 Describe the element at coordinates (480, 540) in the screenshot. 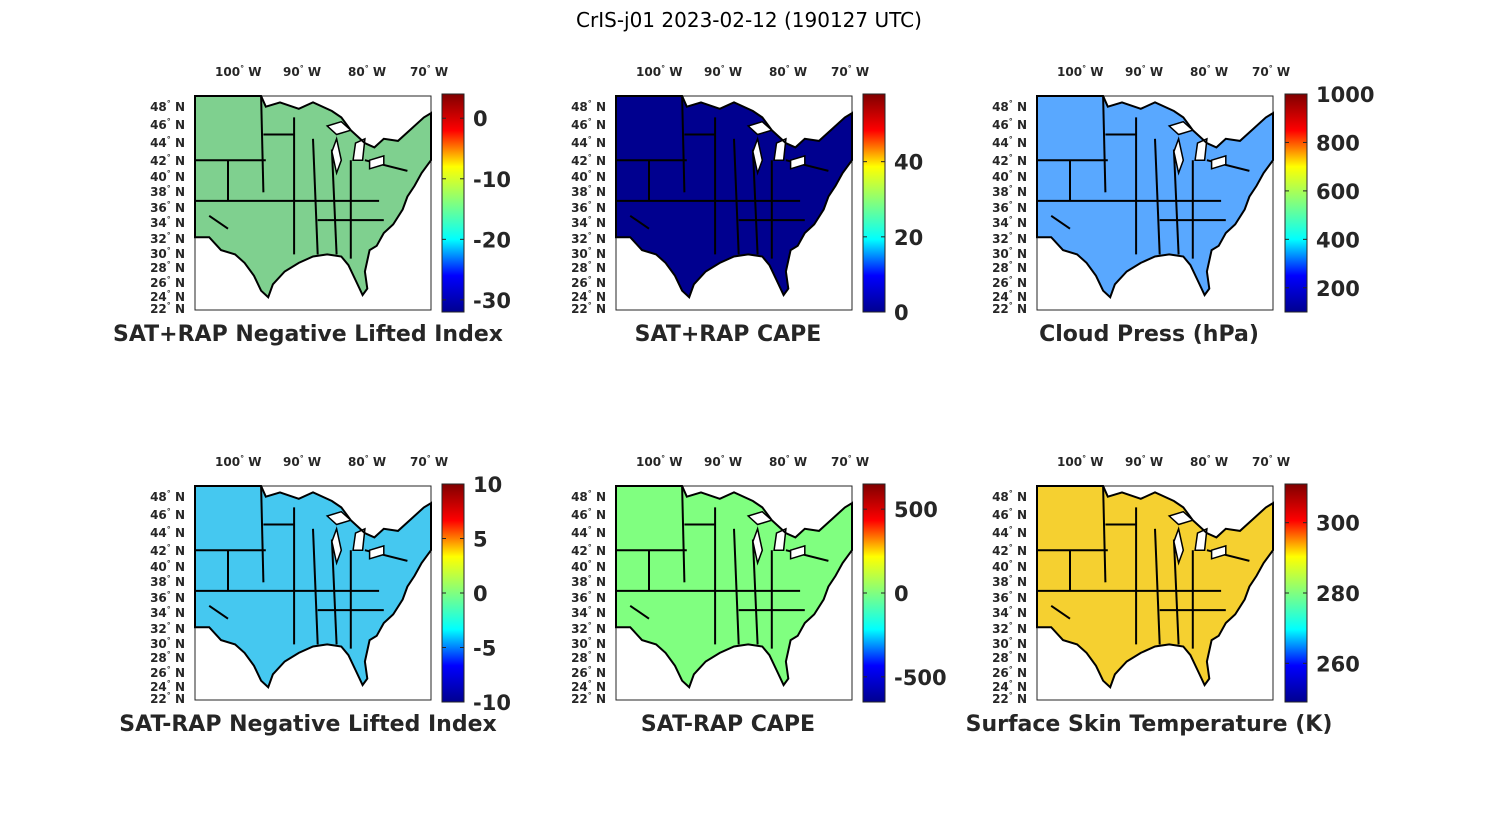

I see `colorbar-tick-label: 5` at that location.